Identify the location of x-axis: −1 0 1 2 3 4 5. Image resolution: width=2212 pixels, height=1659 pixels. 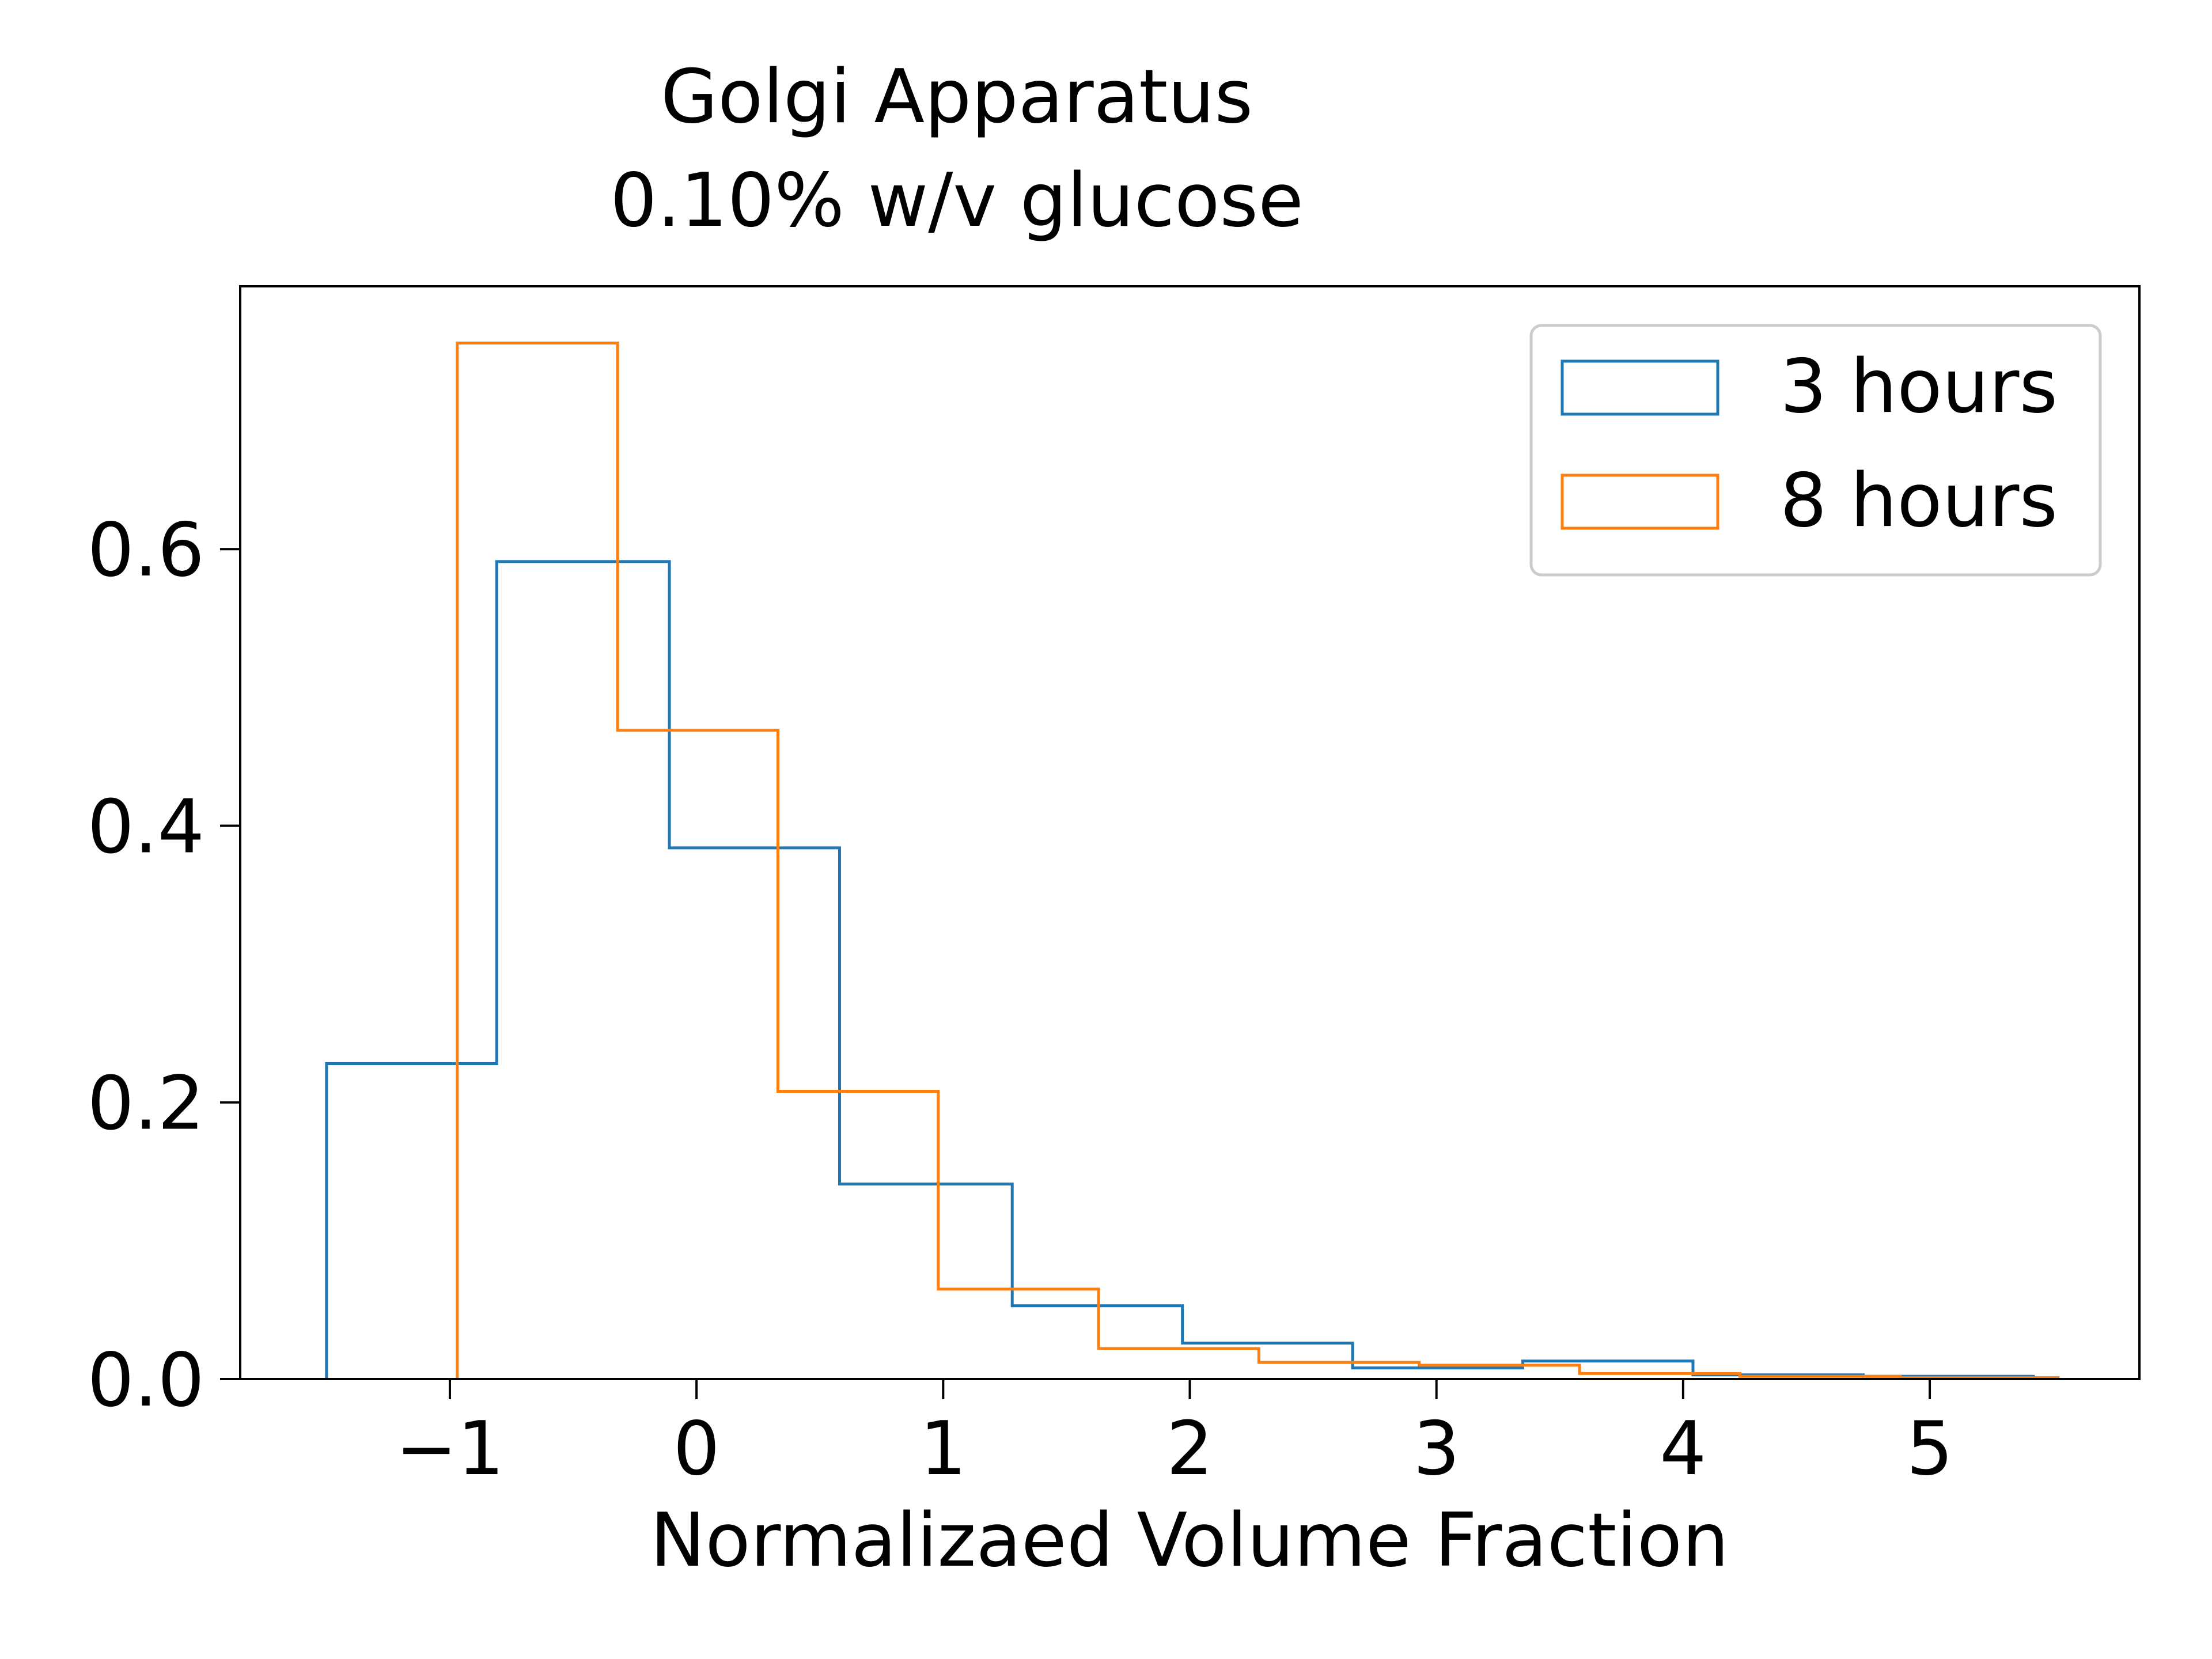
(1174, 1435).